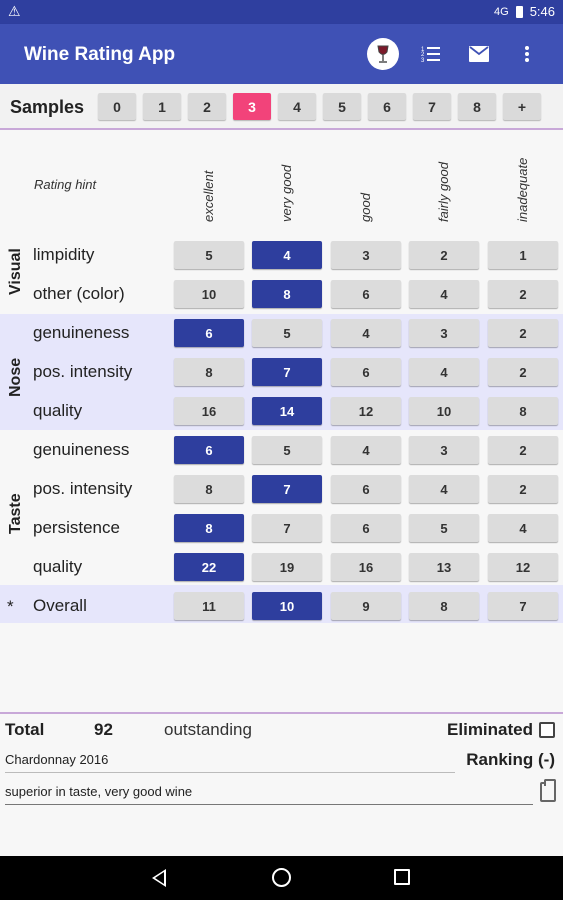  I want to click on comment-field: superior in taste, very good wine, so click(269, 794).